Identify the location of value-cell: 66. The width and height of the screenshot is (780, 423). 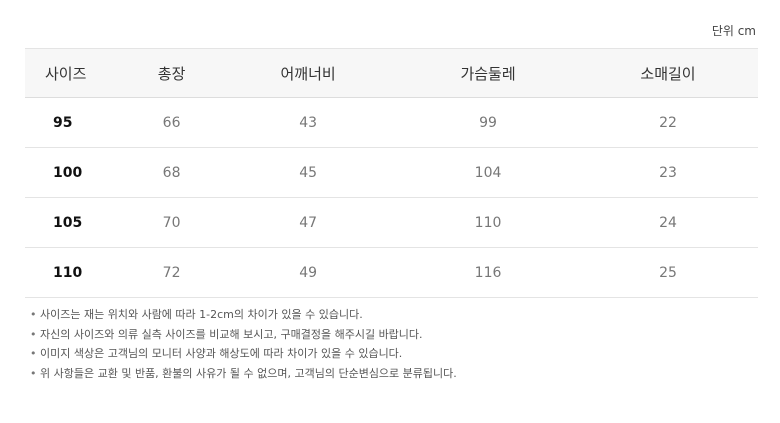
(172, 122).